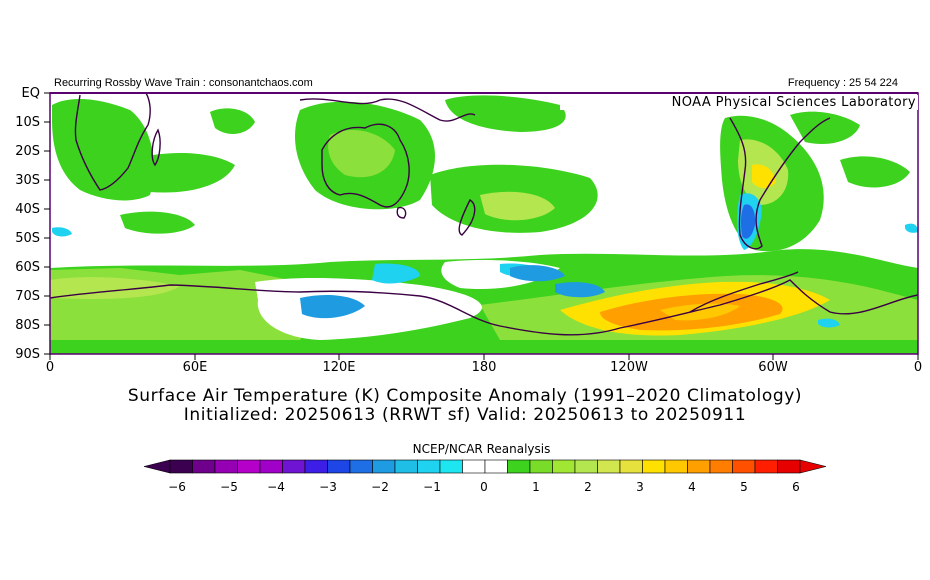 The image size is (930, 580). I want to click on colorbar-tick-label: 1, so click(536, 487).